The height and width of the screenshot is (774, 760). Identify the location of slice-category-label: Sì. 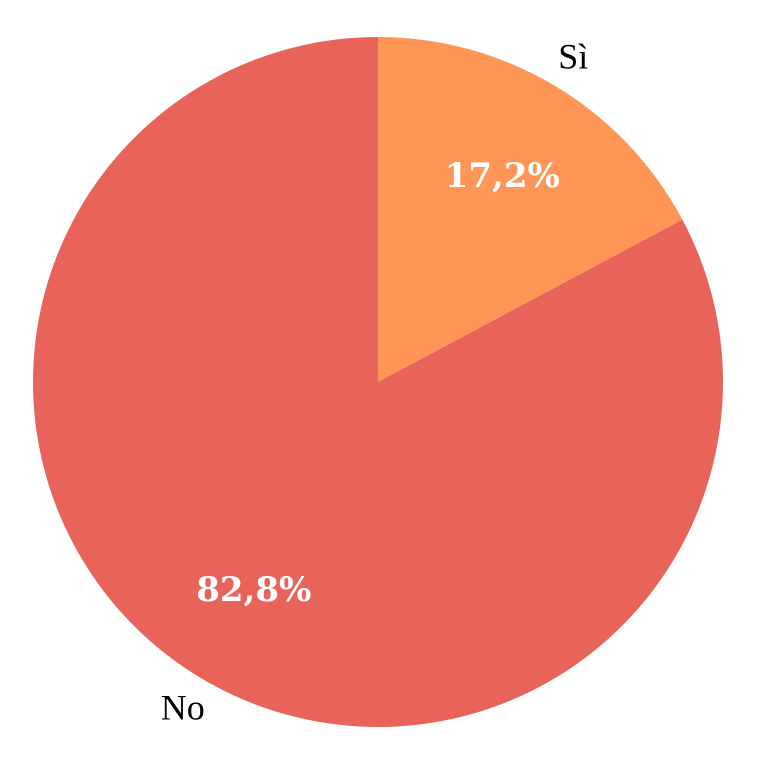
(573, 57).